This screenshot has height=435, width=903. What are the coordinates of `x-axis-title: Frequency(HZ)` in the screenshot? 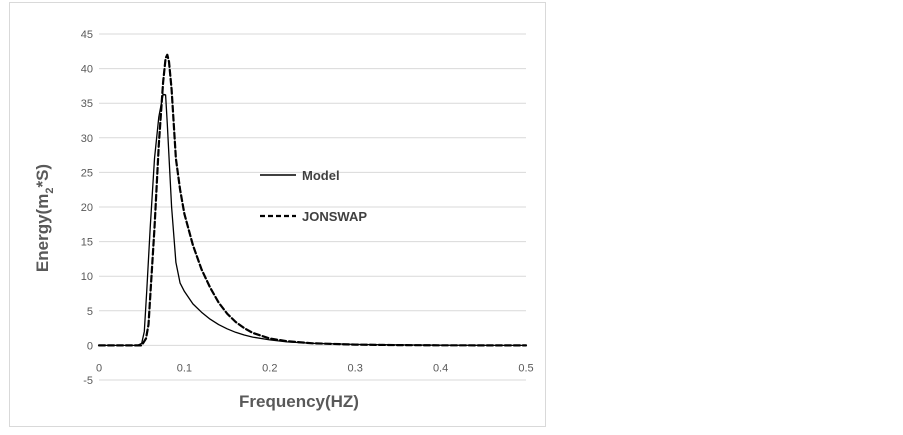 It's located at (299, 401).